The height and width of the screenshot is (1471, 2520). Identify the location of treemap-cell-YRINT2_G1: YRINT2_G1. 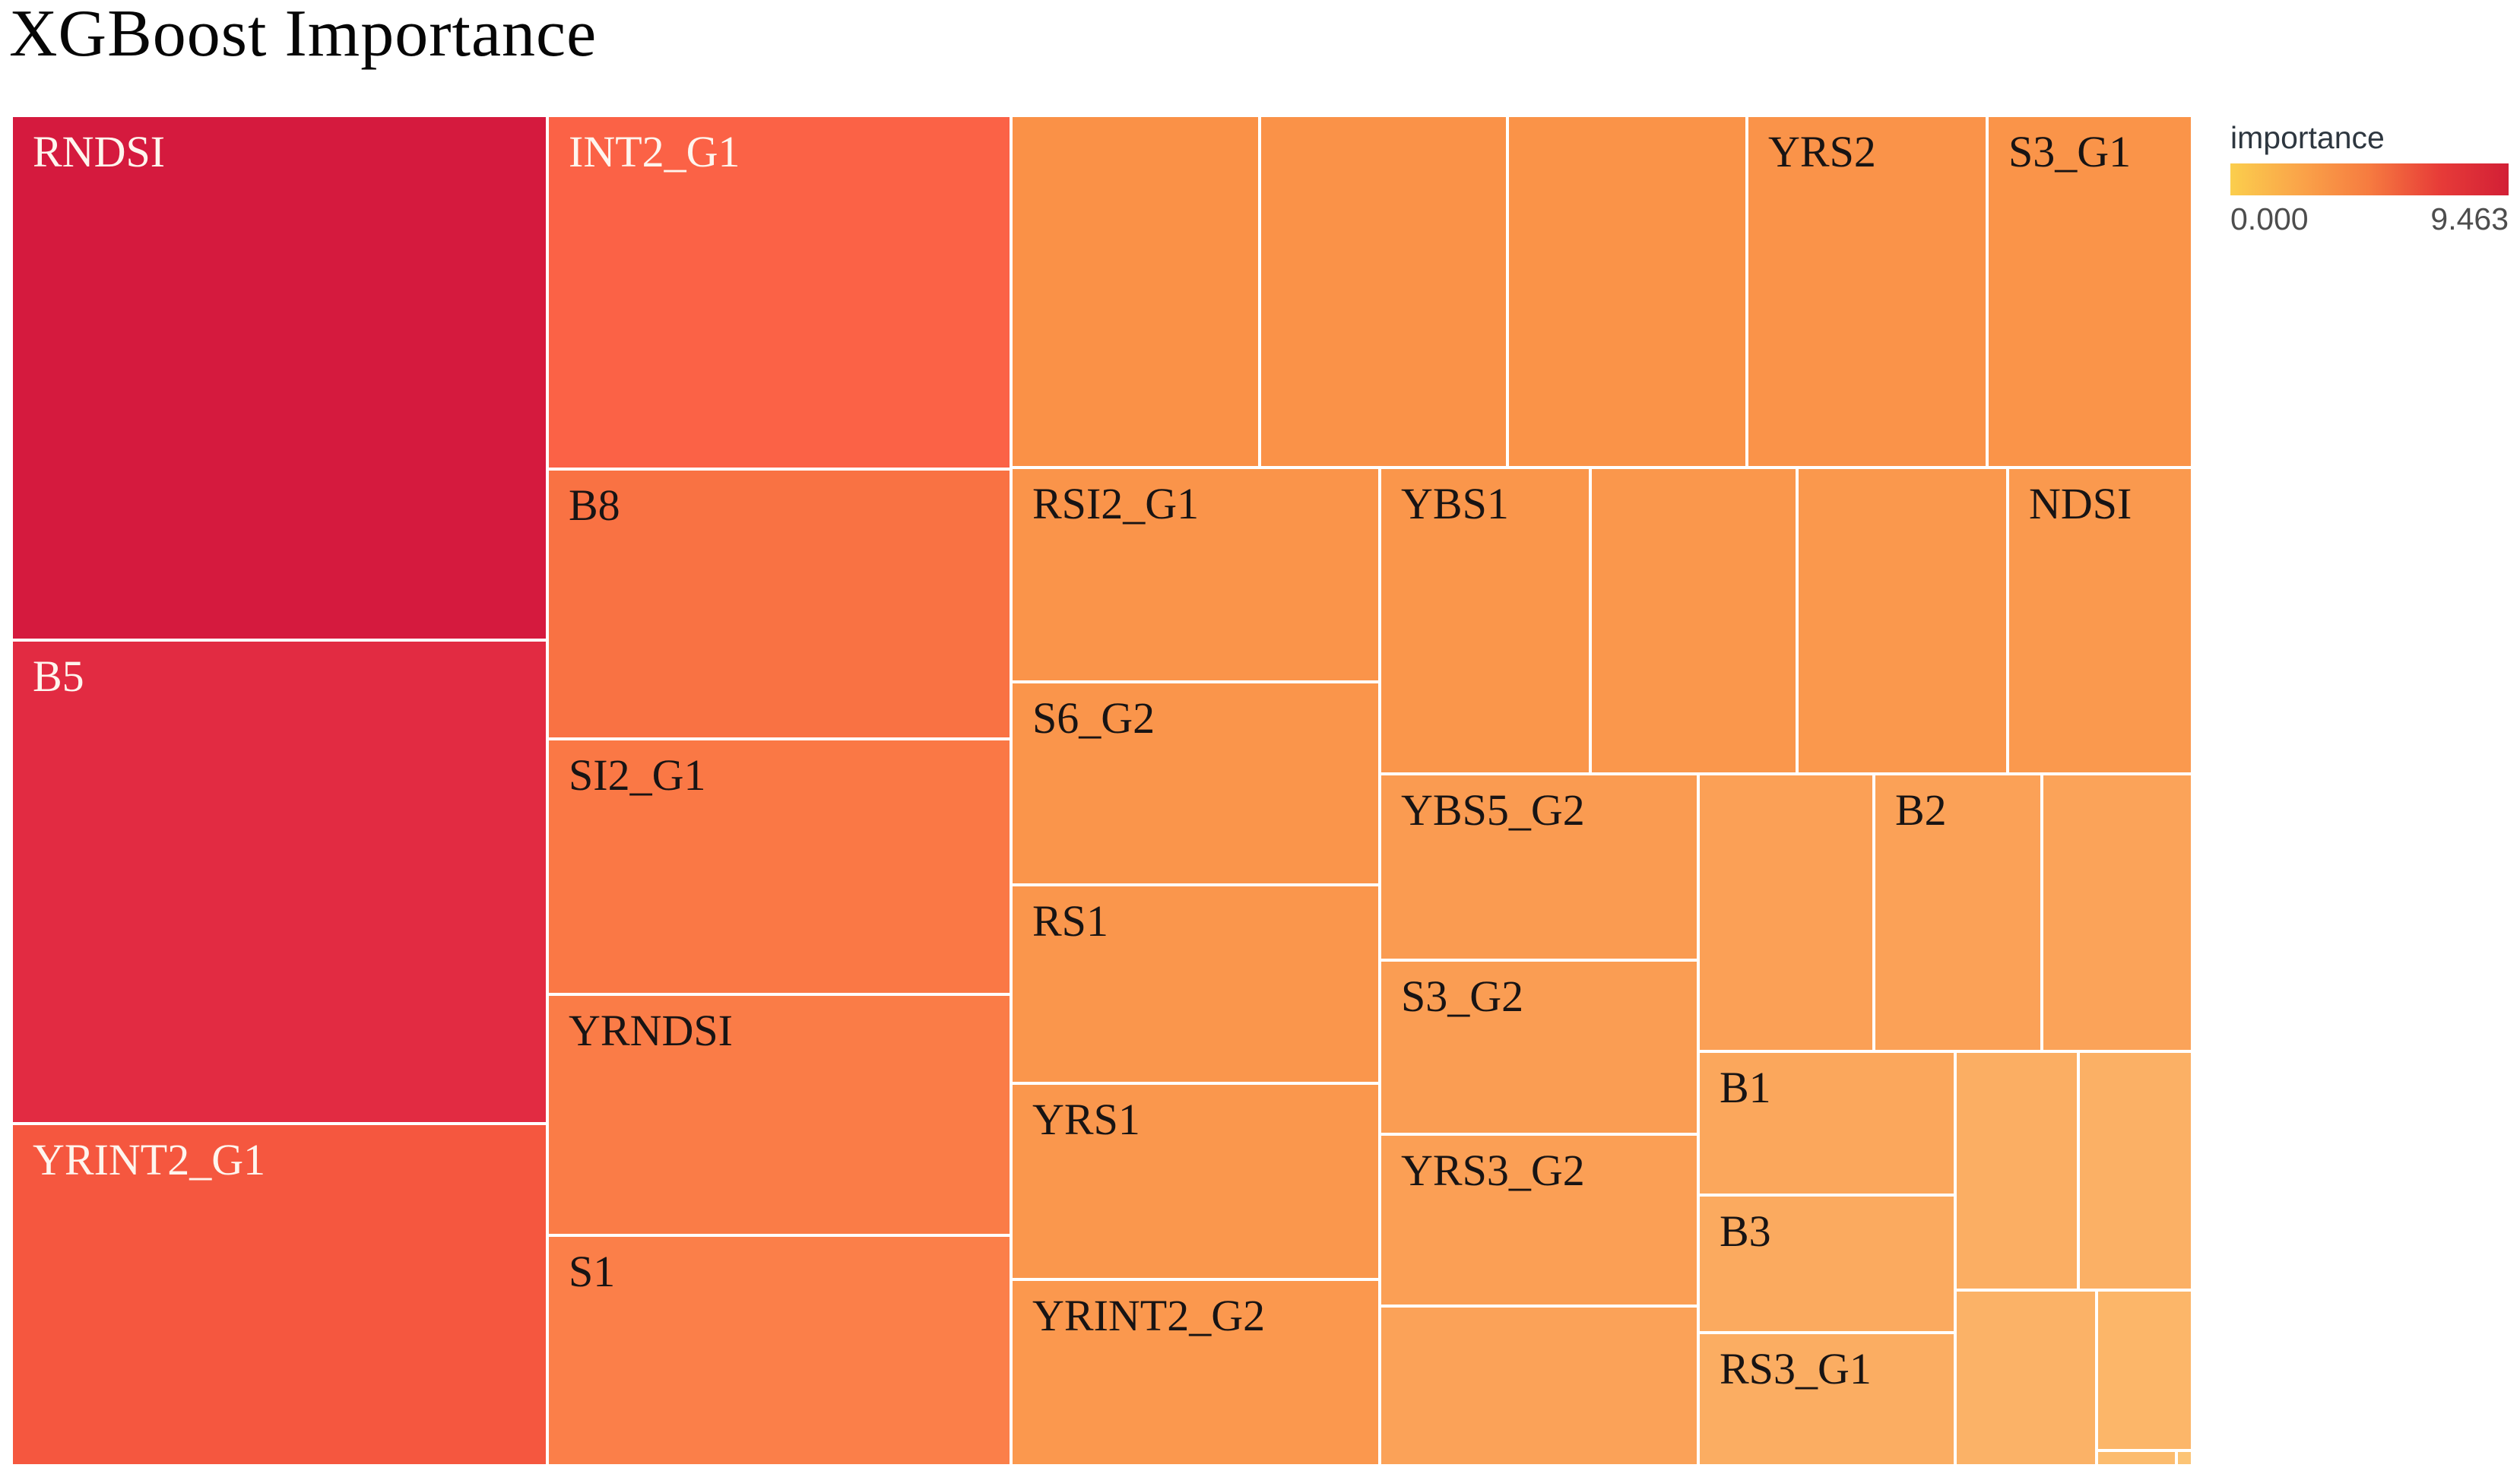
(279, 1295).